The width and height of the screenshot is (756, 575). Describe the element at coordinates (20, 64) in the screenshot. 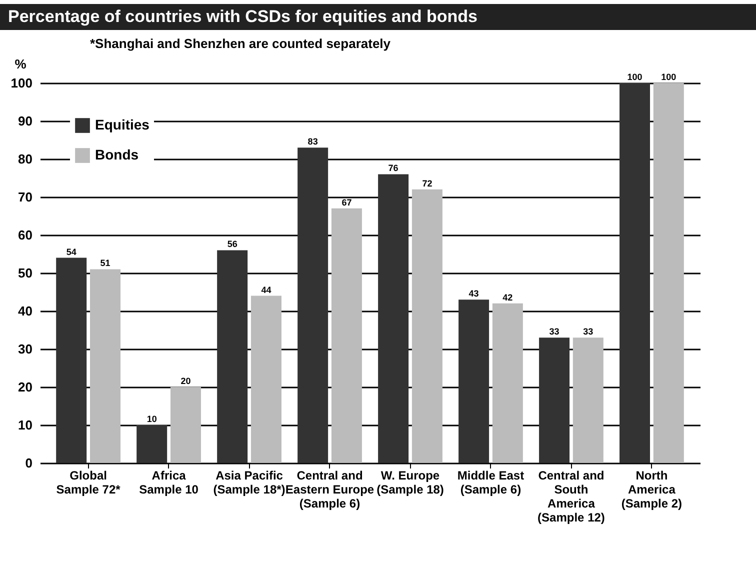

I see `y-axis-title: %` at that location.